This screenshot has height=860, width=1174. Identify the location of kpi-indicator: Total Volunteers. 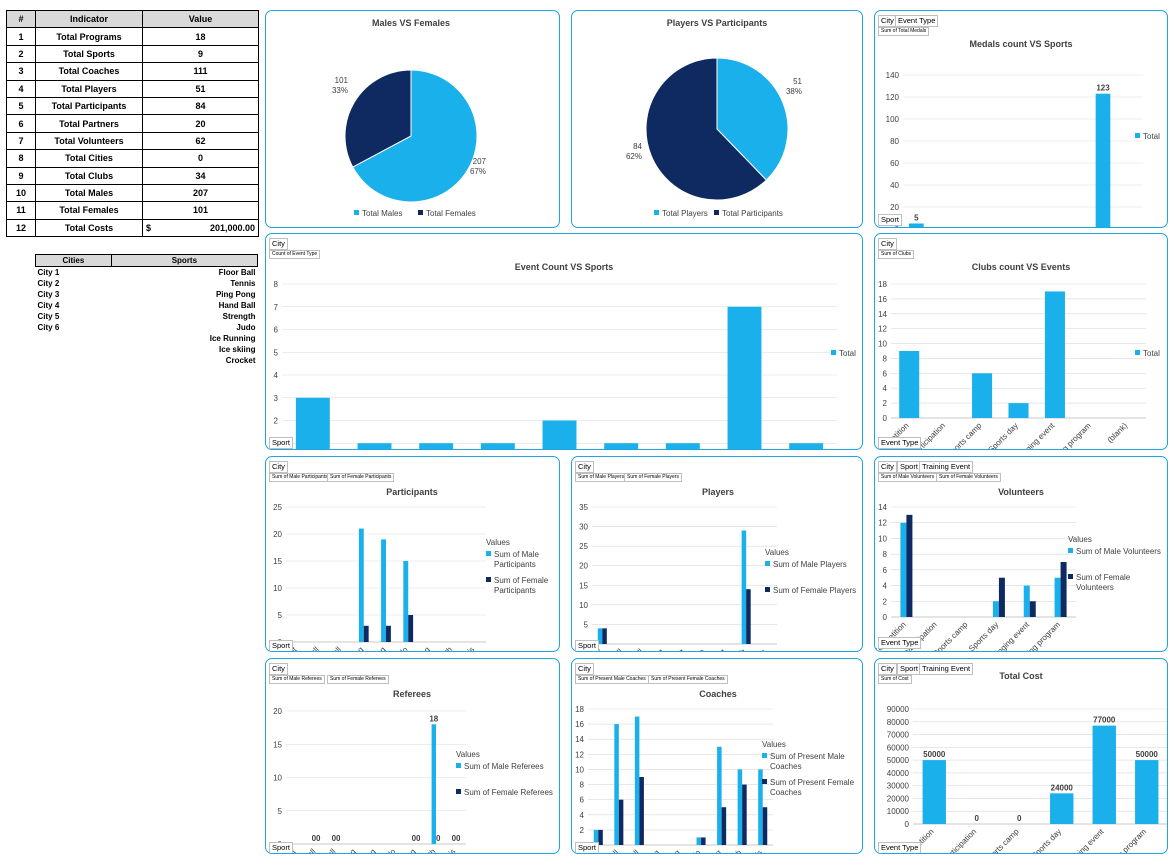
(89, 141).